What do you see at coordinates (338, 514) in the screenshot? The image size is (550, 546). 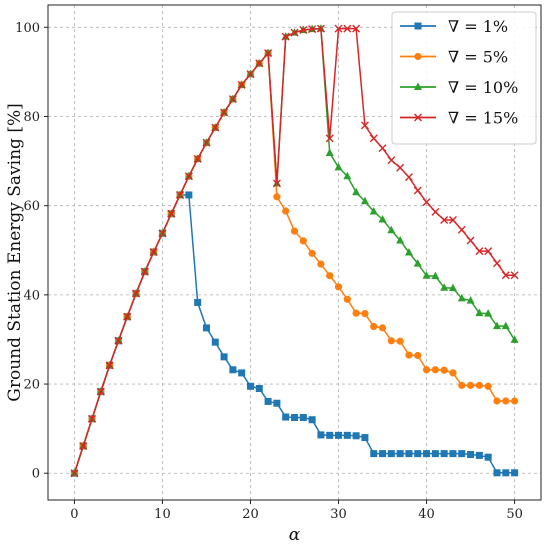 I see `x-tick-label: 30` at bounding box center [338, 514].